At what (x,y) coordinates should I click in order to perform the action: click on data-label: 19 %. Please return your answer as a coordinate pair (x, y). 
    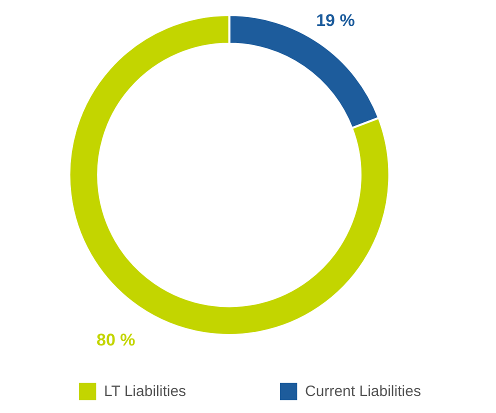
    Looking at the image, I should click on (335, 20).